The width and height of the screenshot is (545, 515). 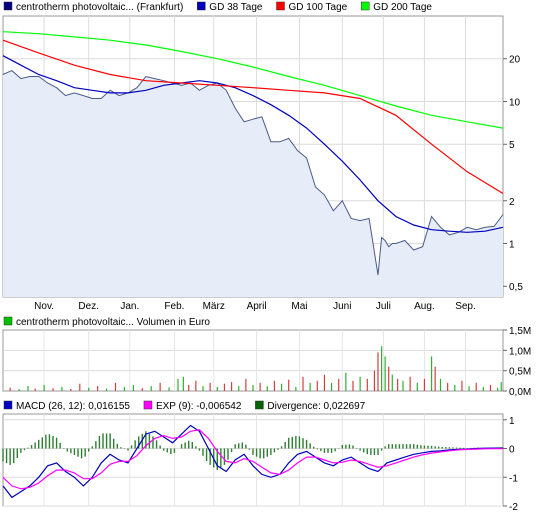 What do you see at coordinates (512, 202) in the screenshot?
I see `y-tick-label: 2` at bounding box center [512, 202].